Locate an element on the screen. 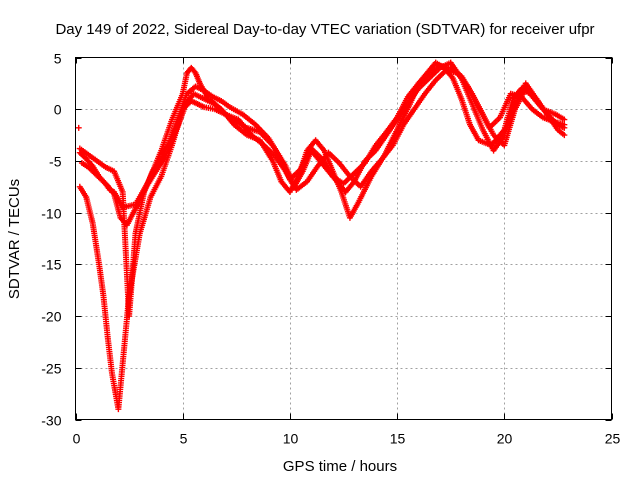  y-tick-label: -25 is located at coordinates (51, 369).